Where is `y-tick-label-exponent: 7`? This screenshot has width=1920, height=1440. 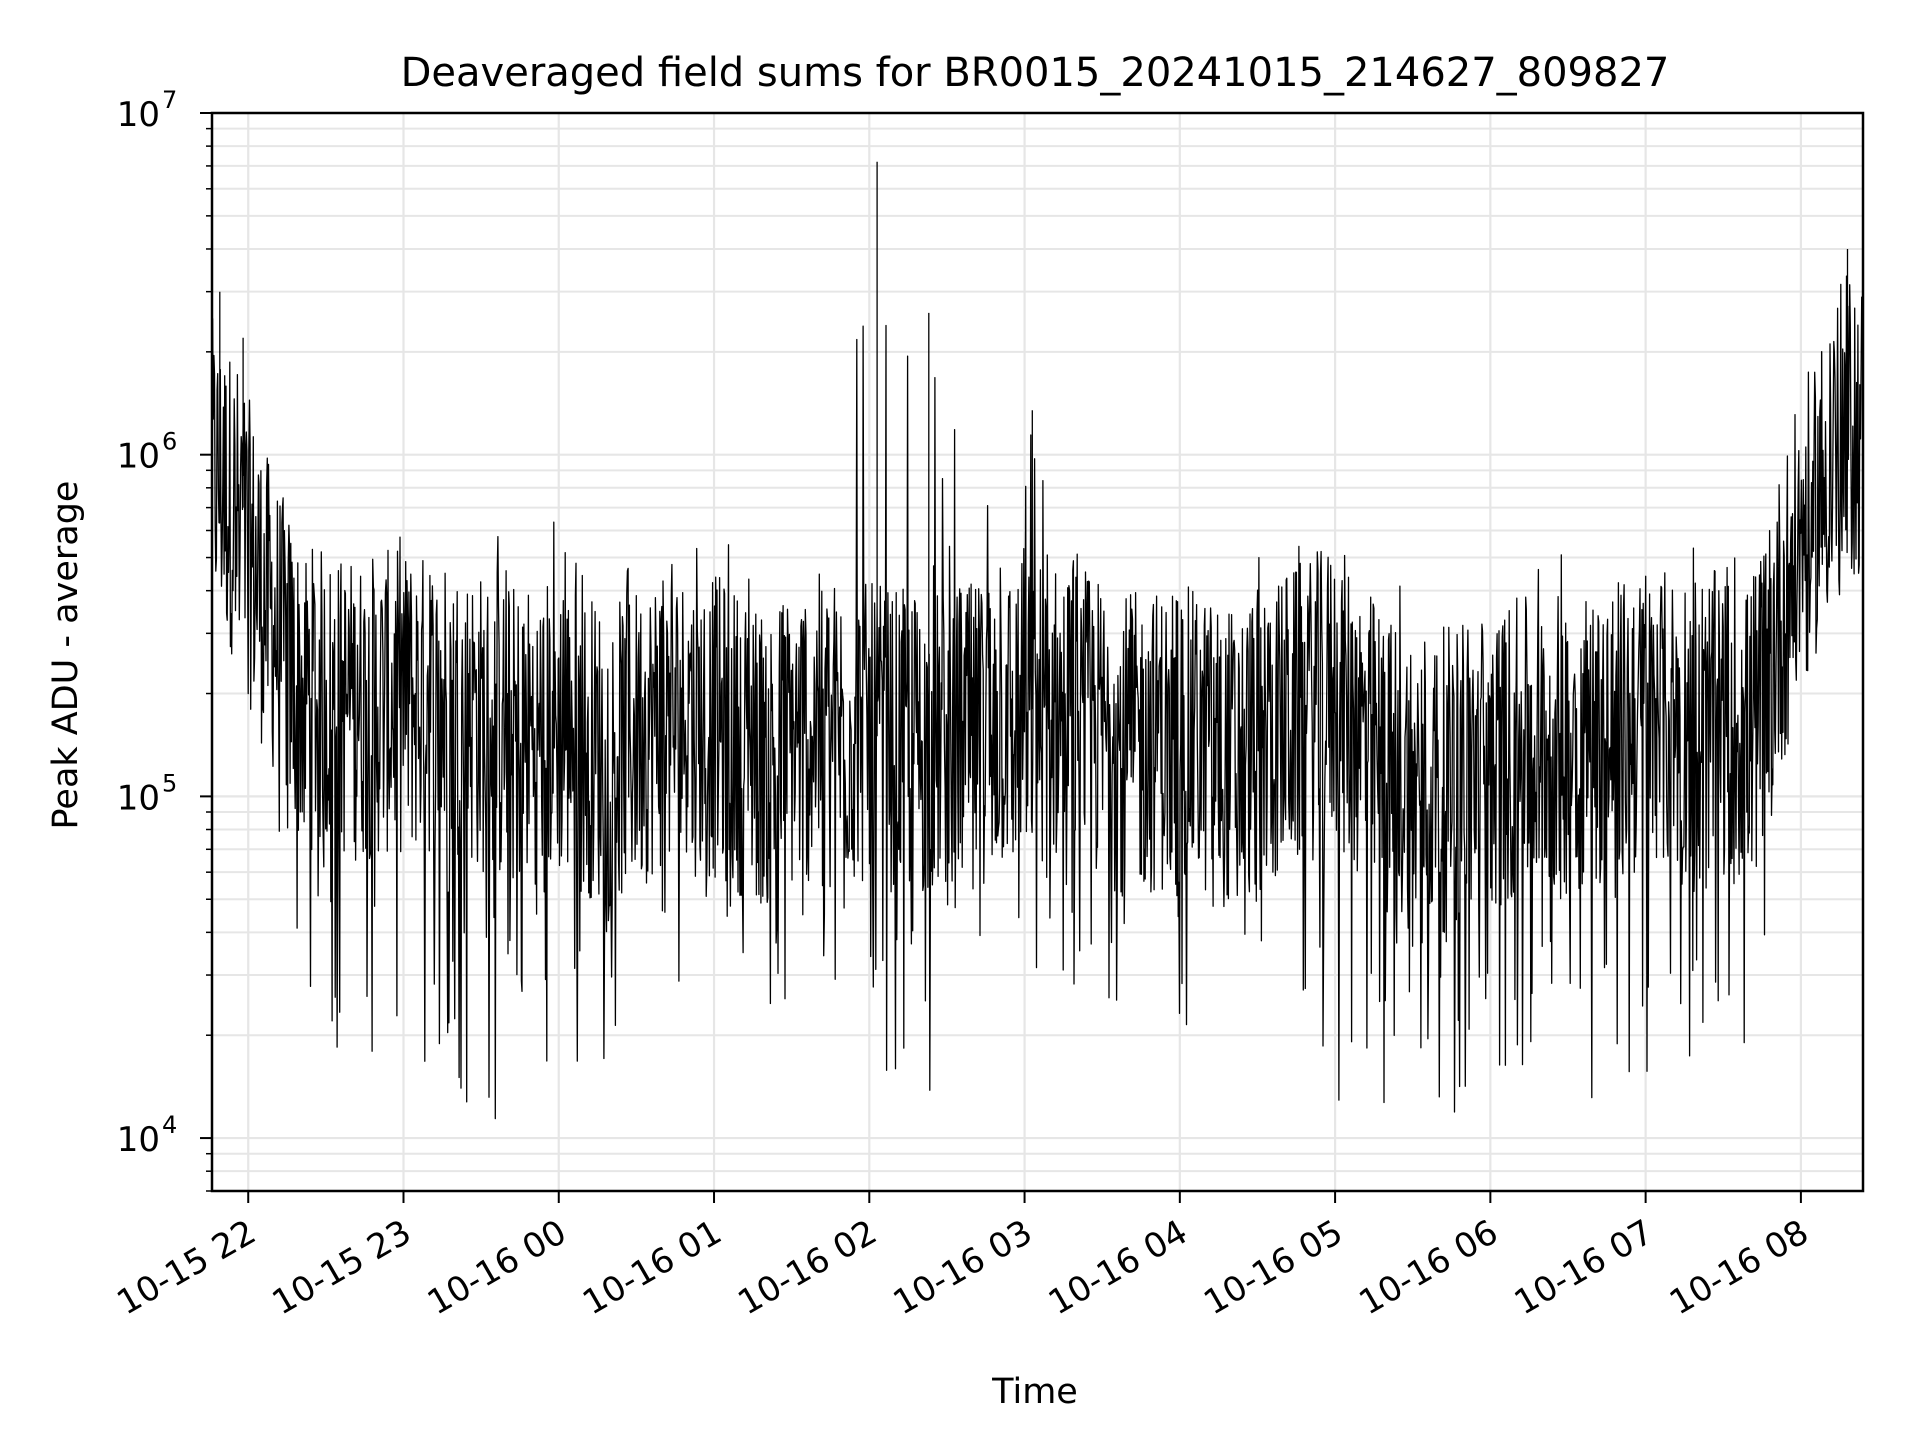
y-tick-label-exponent: 7 is located at coordinates (169, 100).